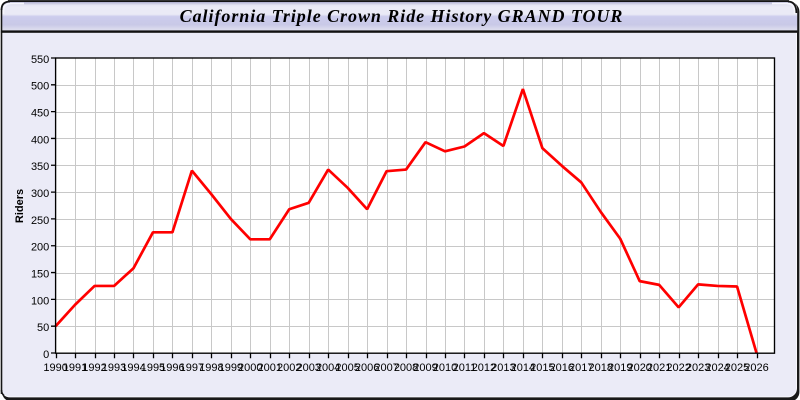  Describe the element at coordinates (40, 221) in the screenshot. I see `svg-text: 250` at that location.